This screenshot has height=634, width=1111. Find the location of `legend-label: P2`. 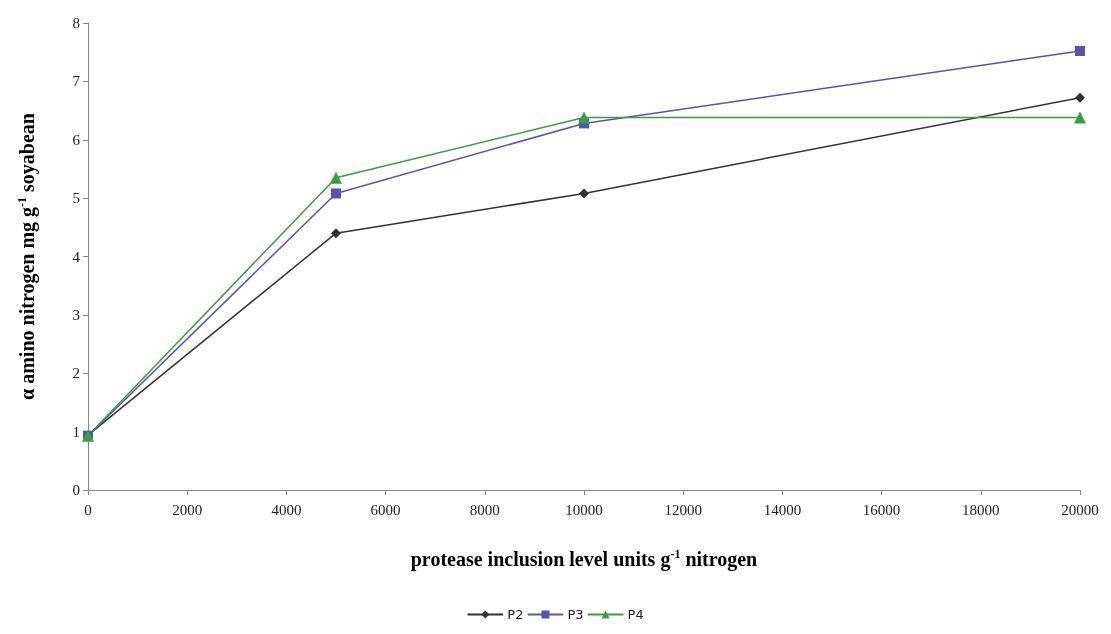

legend-label: P2 is located at coordinates (515, 614).